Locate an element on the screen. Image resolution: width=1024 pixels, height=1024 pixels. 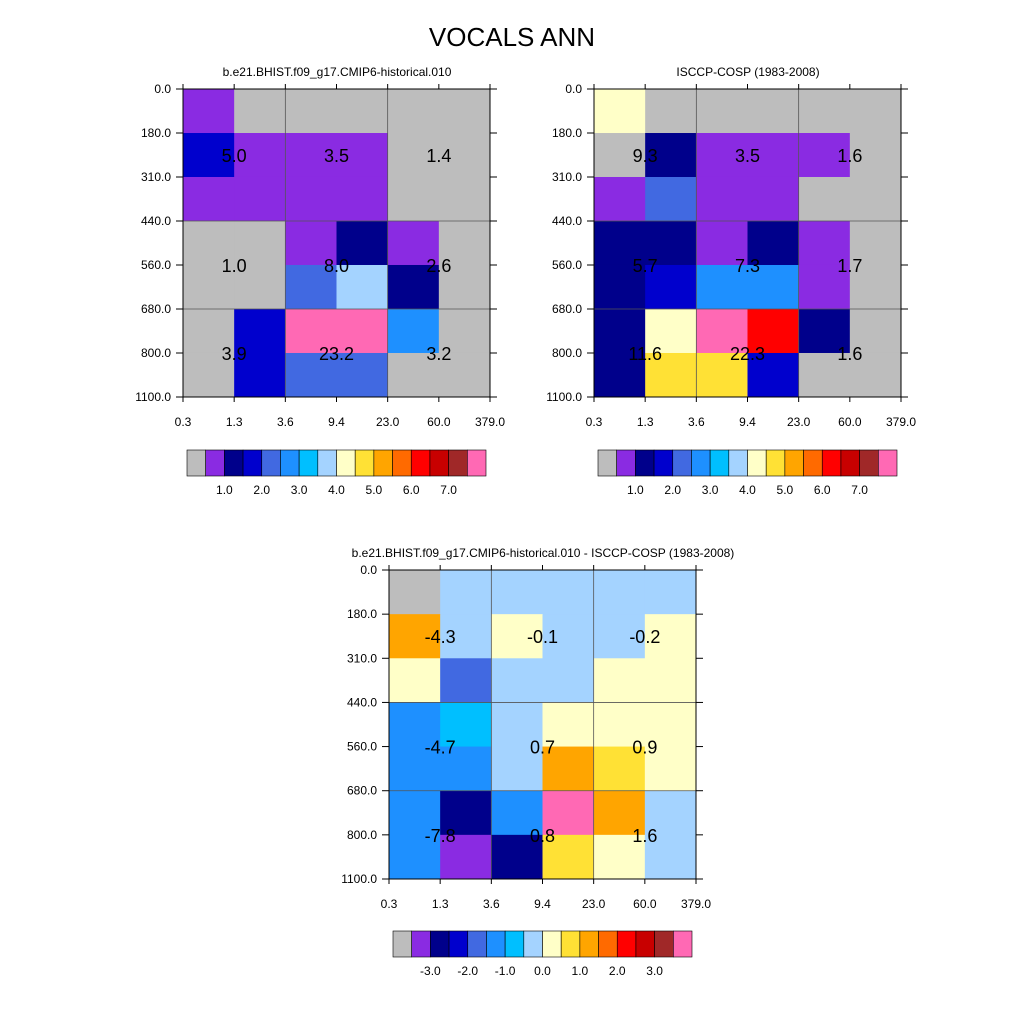
box-value-label: 3.2 is located at coordinates (438, 354).